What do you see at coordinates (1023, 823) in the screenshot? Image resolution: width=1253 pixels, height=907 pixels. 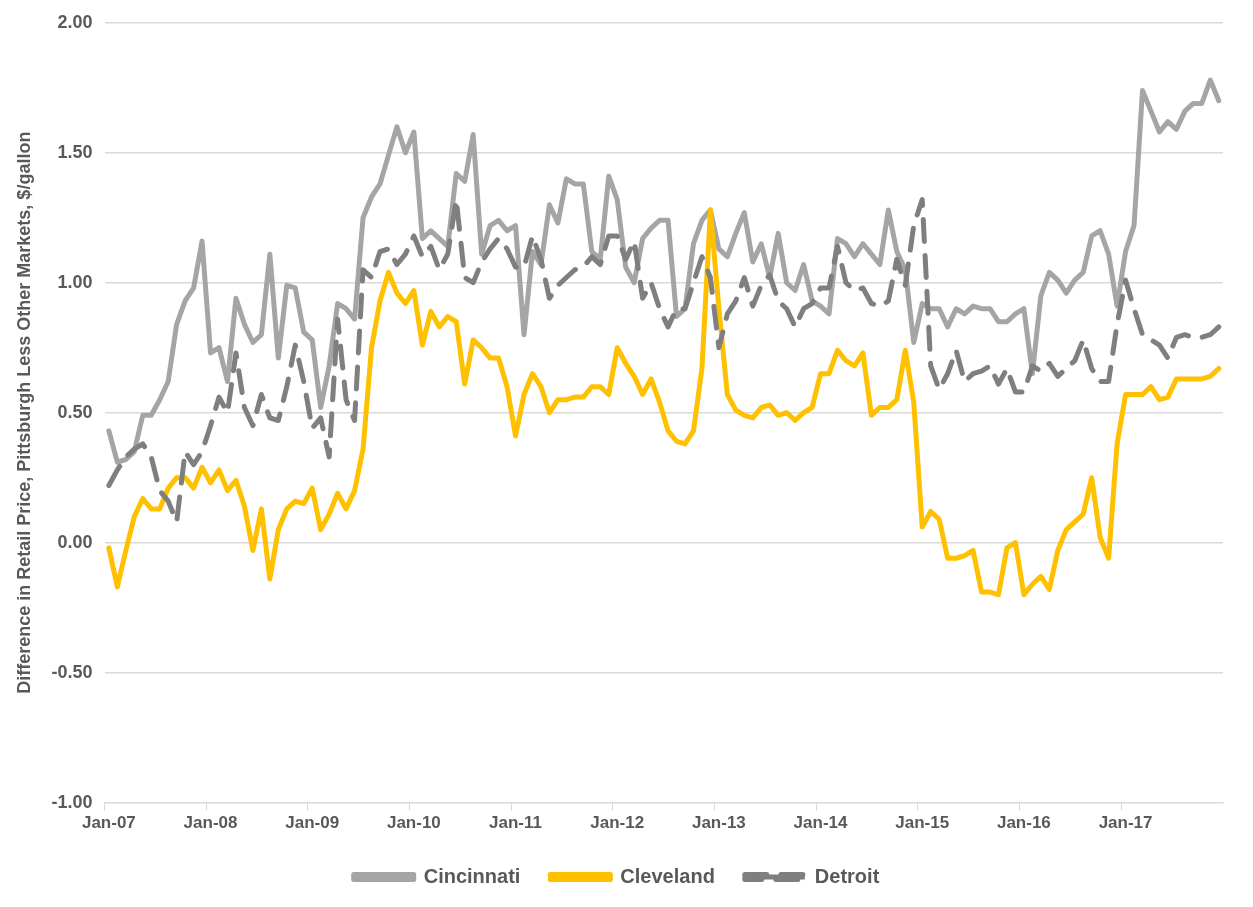 I see `x-tick-label: Jan-16` at bounding box center [1023, 823].